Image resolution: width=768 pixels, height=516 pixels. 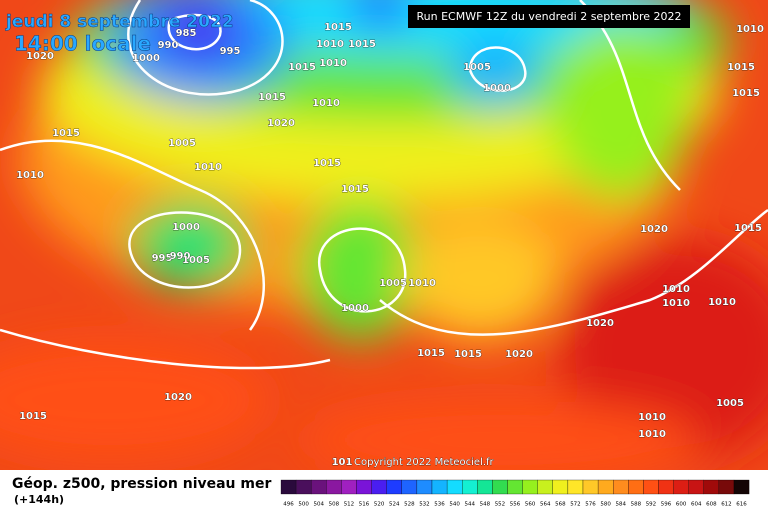 I want to click on scale-label: 608, so click(x=711, y=505).